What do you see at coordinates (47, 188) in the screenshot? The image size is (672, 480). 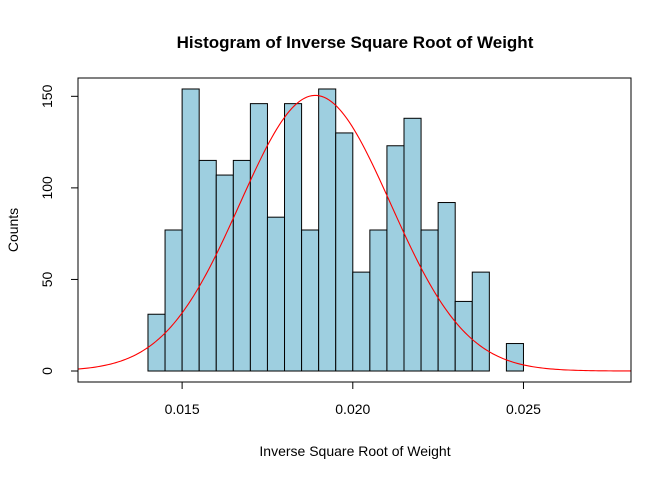 I see `y-tick-label: 100` at bounding box center [47, 188].